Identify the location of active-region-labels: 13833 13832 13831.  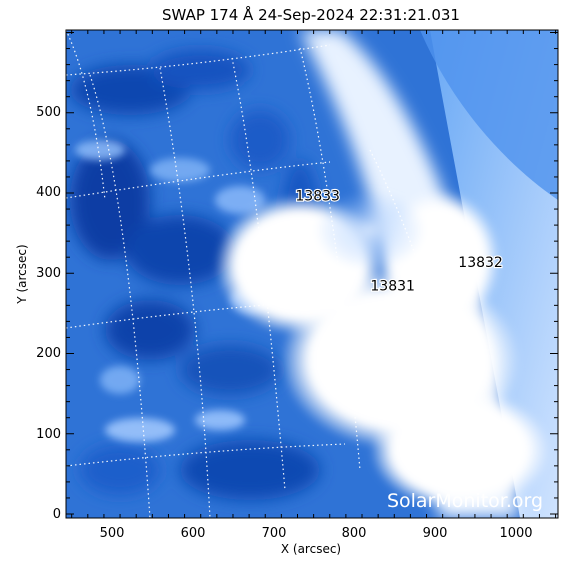
(399, 241).